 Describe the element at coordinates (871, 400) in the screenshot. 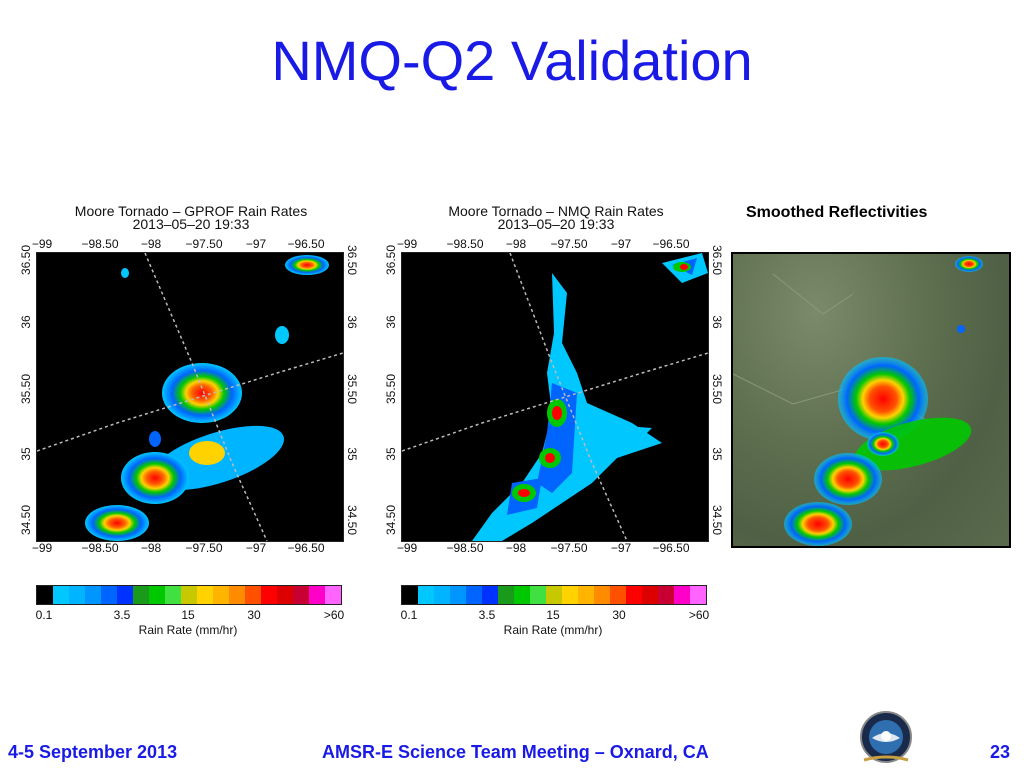

I see `smoothed-reflectivity-map` at that location.